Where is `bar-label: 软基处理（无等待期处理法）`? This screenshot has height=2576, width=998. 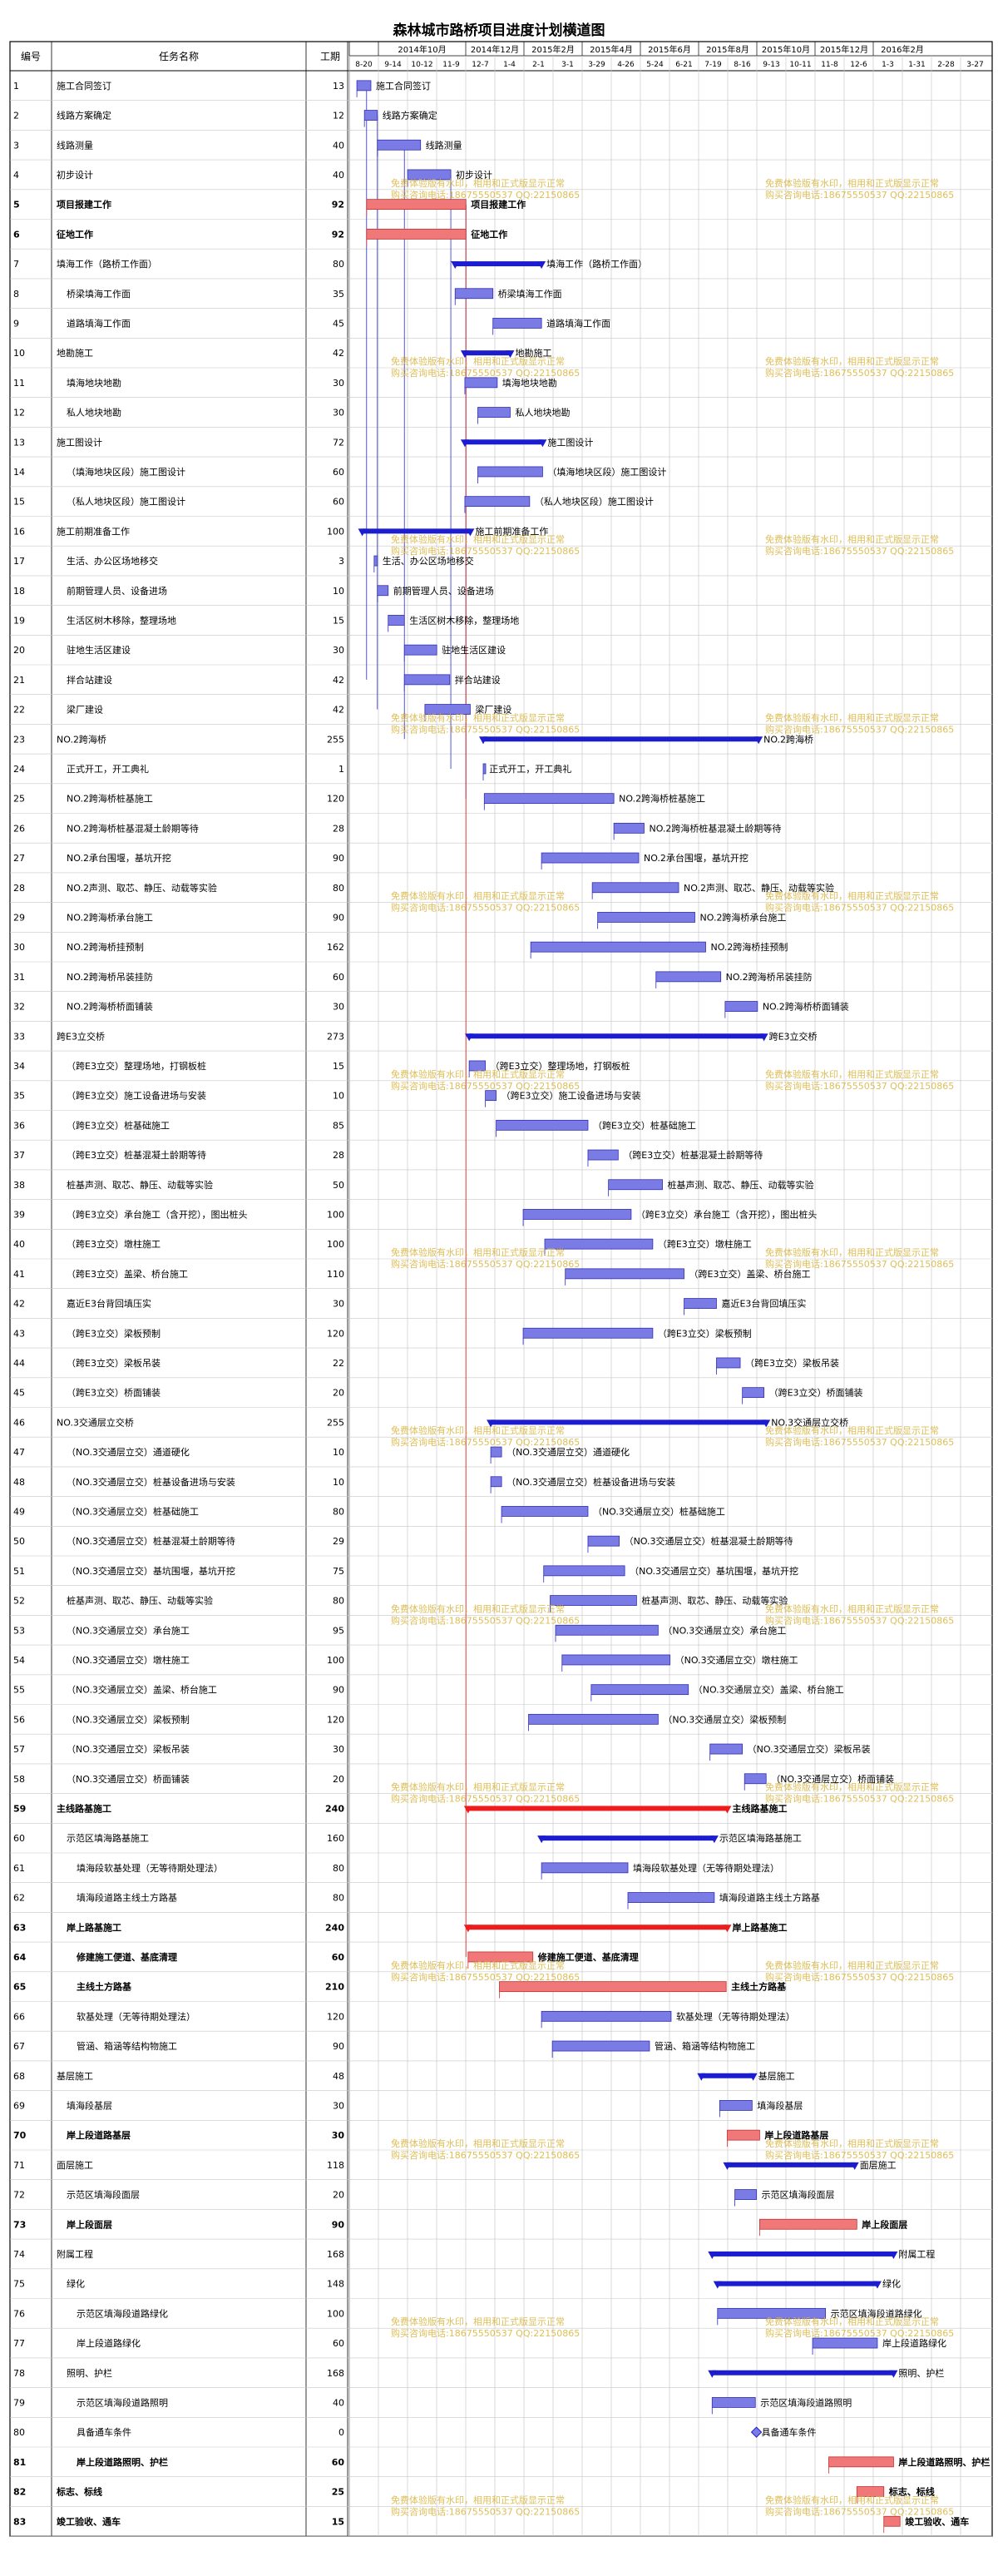
bar-label: 软基处理（无等待期处理法） is located at coordinates (735, 2016).